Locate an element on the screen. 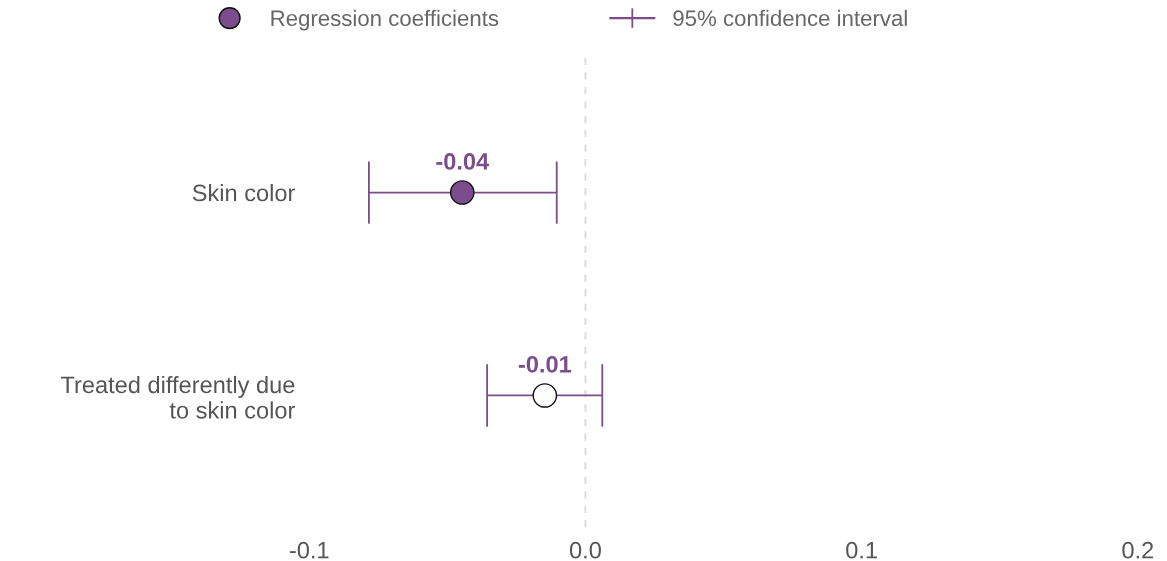 The image size is (1167, 561). legend-label: Regression coefficients is located at coordinates (385, 20).